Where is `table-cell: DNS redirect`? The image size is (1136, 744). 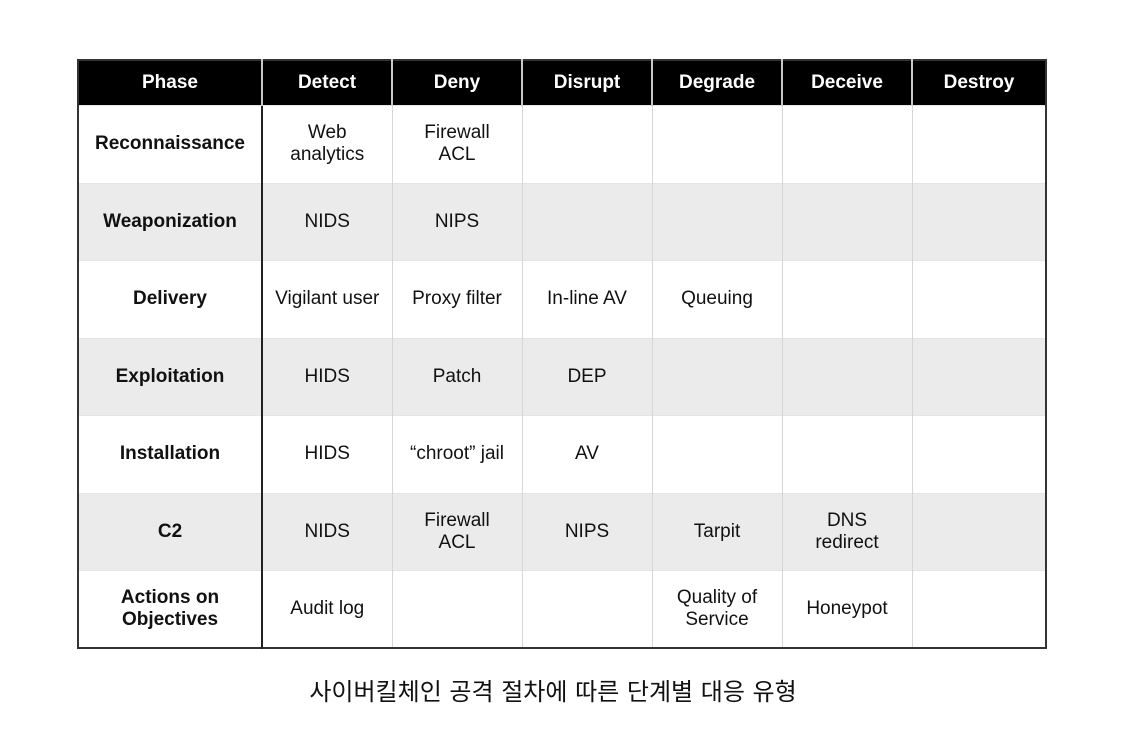
table-cell: DNS redirect is located at coordinates (847, 531).